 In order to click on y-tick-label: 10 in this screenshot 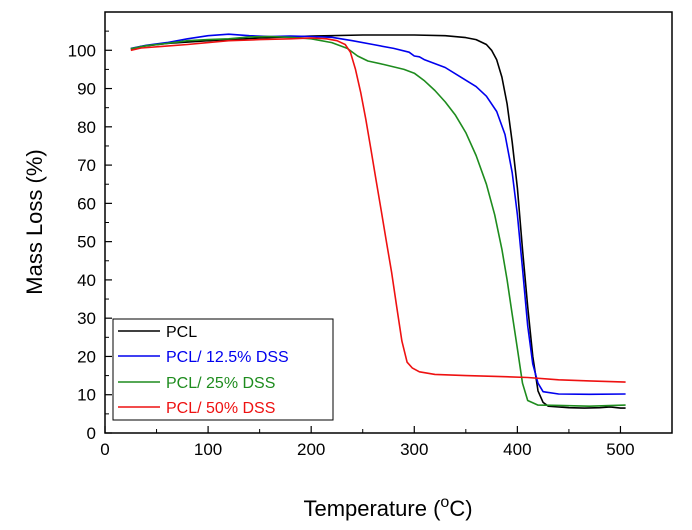, I will do `click(86, 395)`.